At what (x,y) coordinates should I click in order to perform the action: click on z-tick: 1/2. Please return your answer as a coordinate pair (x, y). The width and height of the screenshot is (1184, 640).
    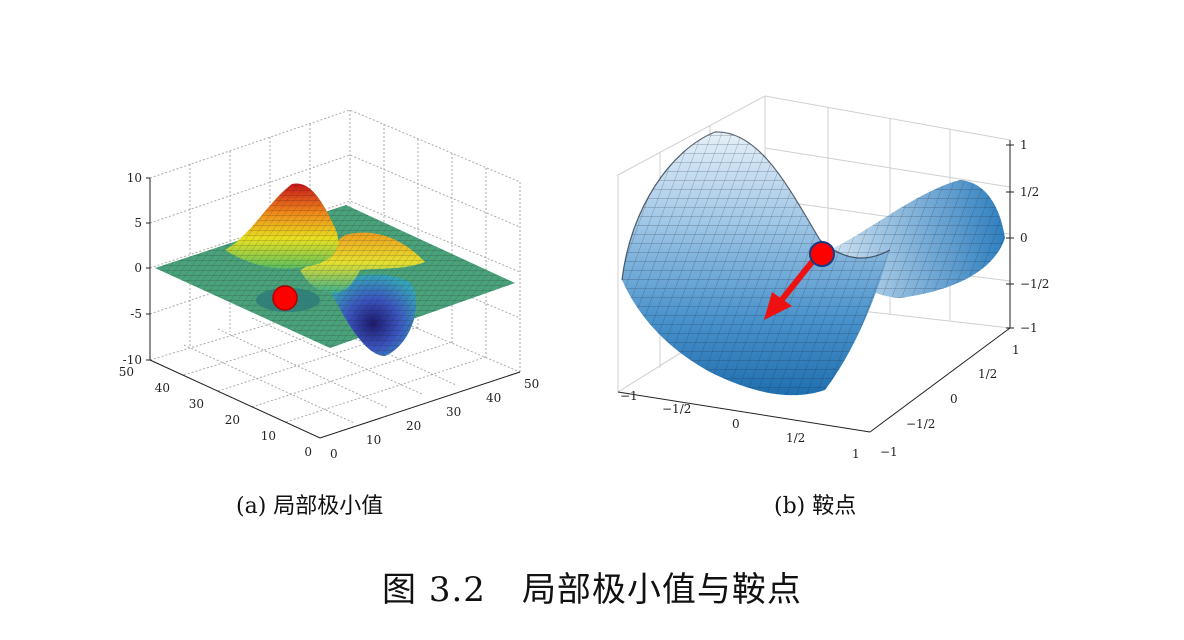
    Looking at the image, I should click on (1029, 192).